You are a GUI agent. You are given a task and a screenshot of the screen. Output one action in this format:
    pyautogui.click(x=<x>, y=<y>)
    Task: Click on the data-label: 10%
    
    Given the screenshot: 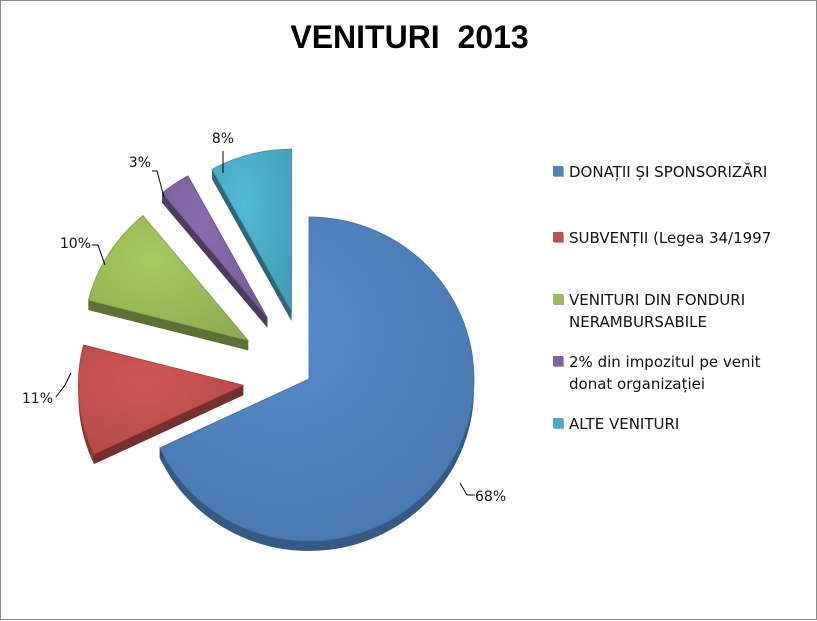 What is the action you would take?
    pyautogui.click(x=75, y=244)
    